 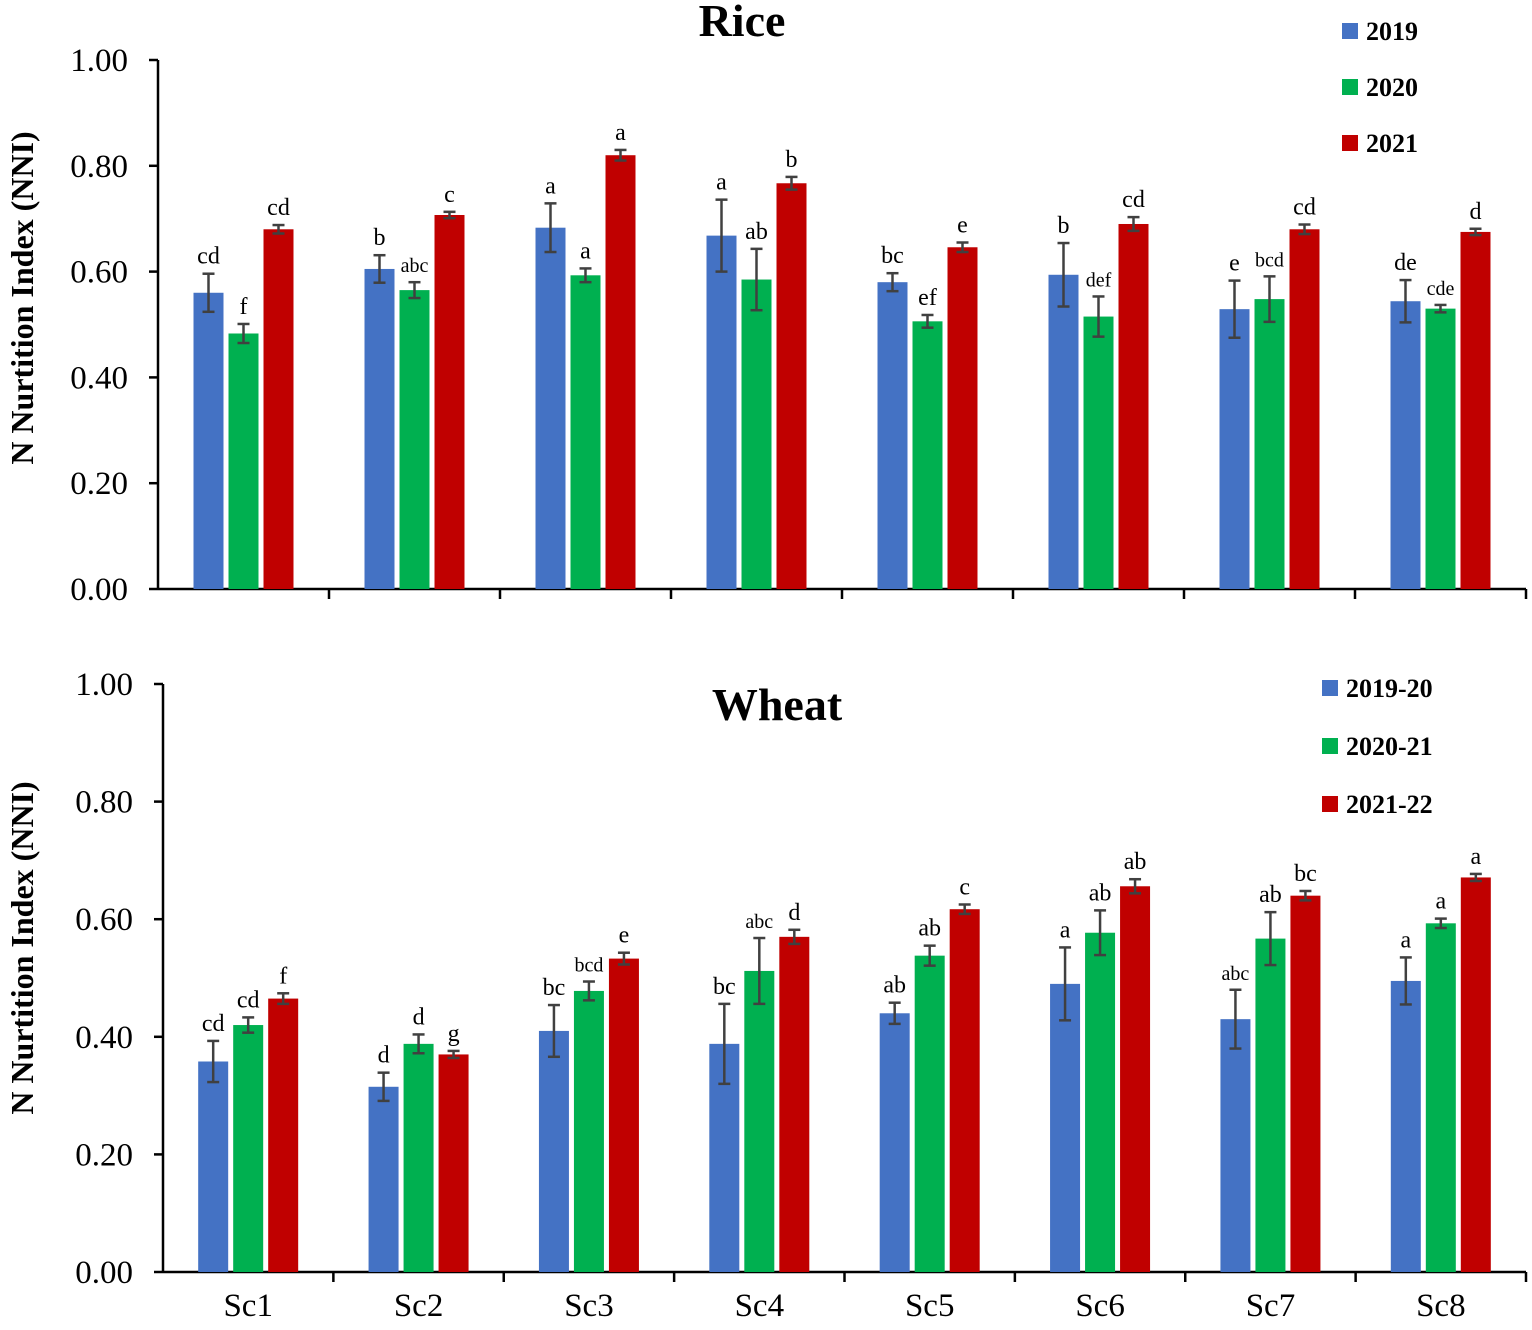 I want to click on significance-letter: f, so click(x=244, y=307).